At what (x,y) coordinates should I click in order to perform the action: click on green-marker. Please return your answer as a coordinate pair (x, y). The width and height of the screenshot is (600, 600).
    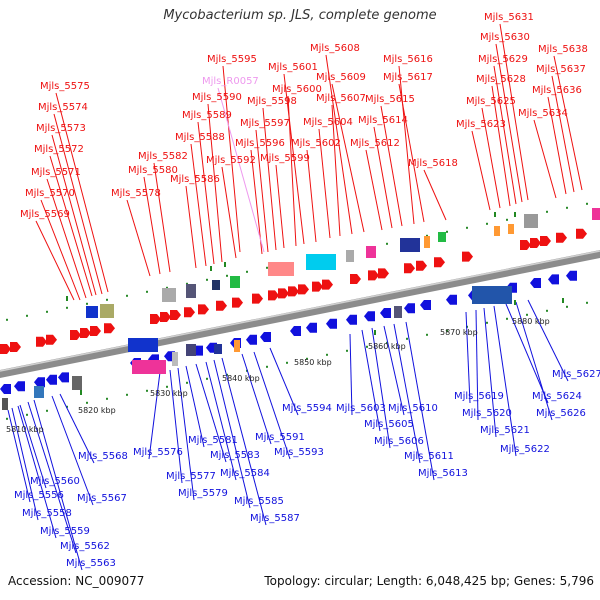
    Looking at the image, I should click on (495, 214).